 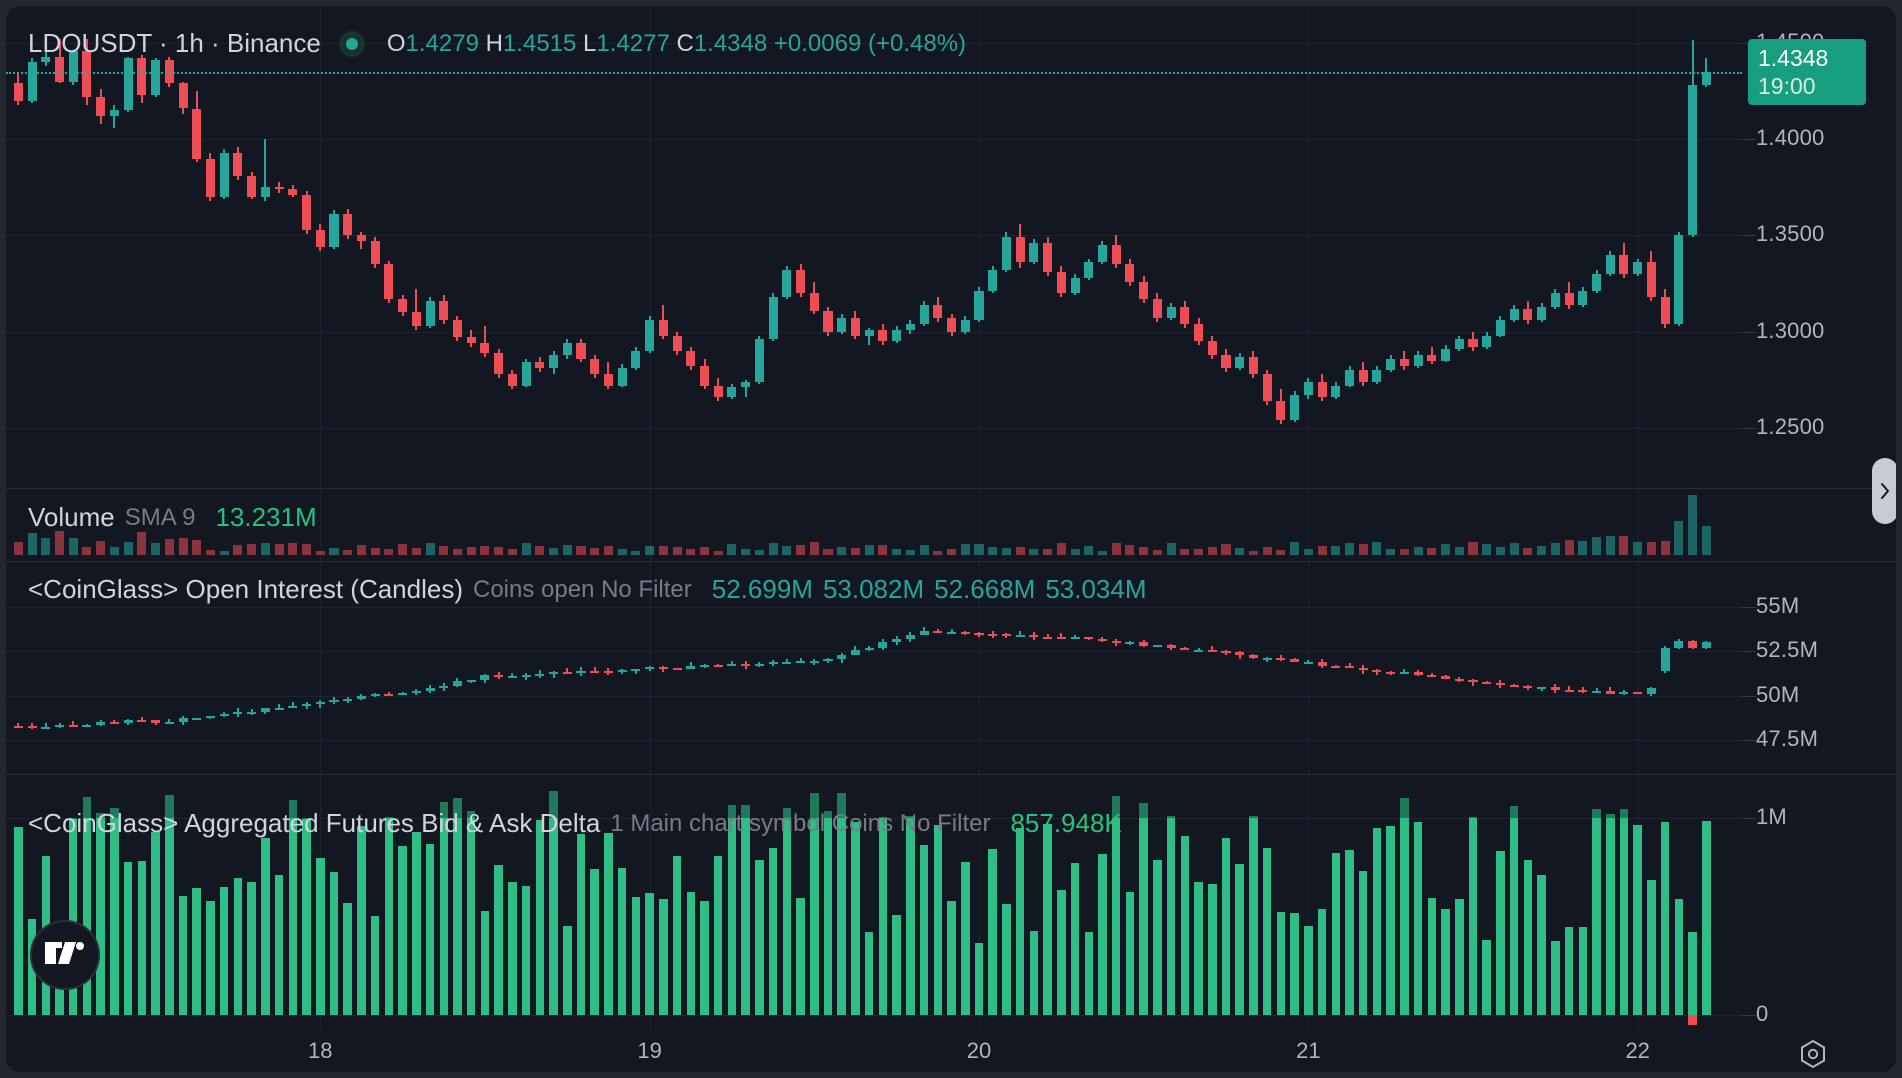 I want to click on time-axis-label: 20, so click(x=979, y=1050).